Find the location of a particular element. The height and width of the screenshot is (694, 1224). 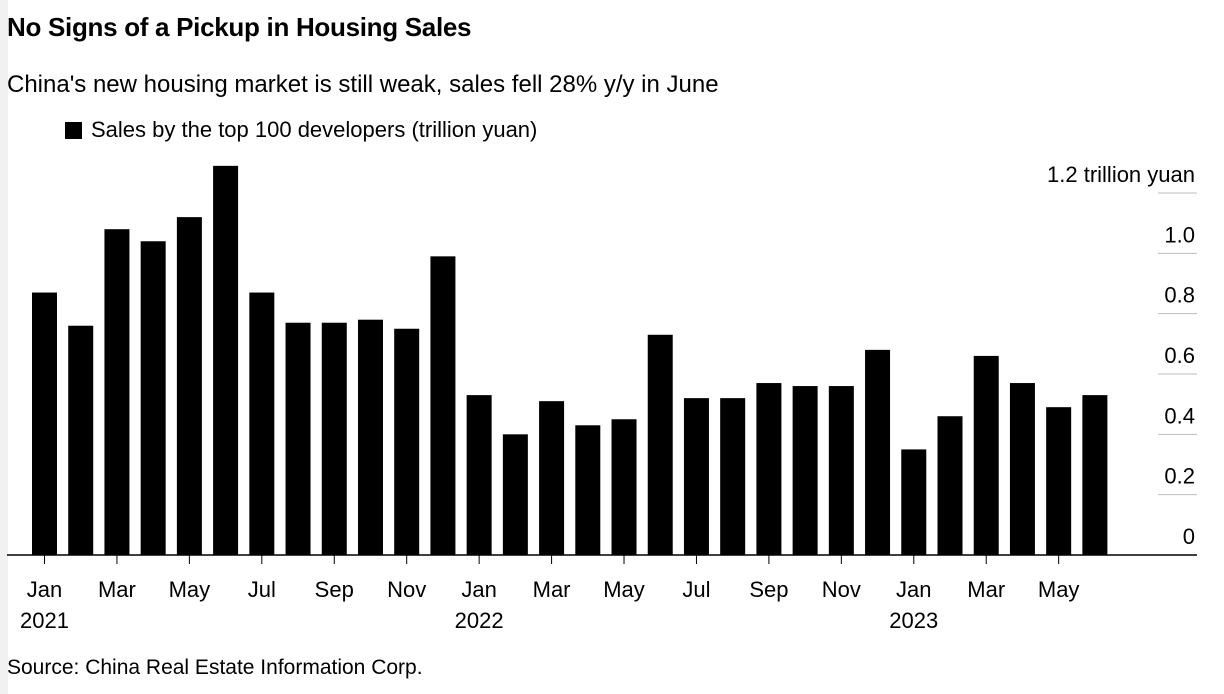

x-tick-year-label: 2023 is located at coordinates (913, 620).